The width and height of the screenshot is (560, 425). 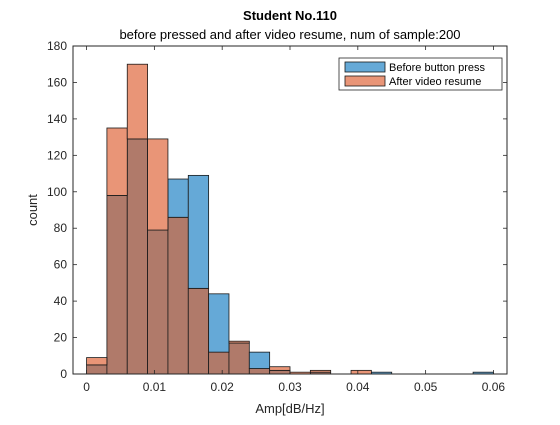 I want to click on x-tick-label: 0.06, so click(x=494, y=387).